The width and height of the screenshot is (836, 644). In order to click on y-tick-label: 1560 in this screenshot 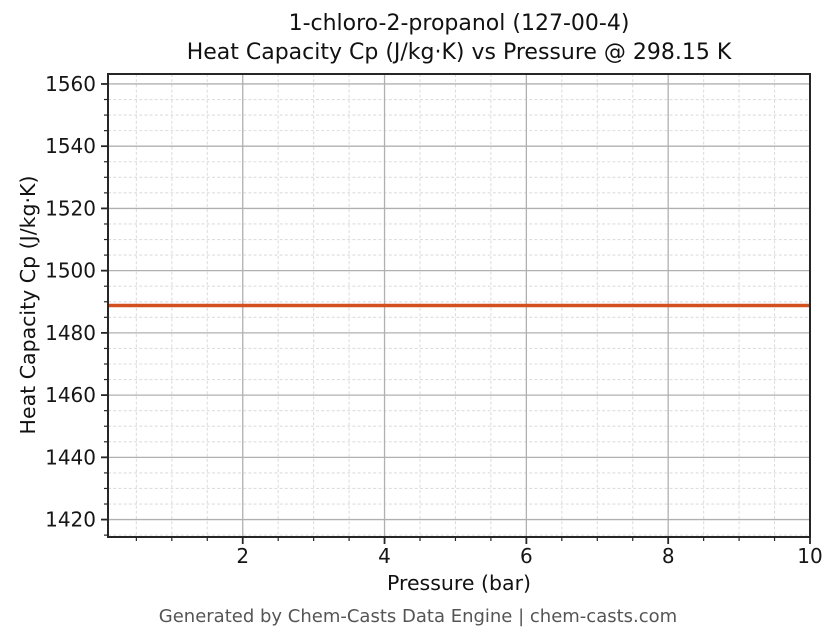, I will do `click(70, 84)`.